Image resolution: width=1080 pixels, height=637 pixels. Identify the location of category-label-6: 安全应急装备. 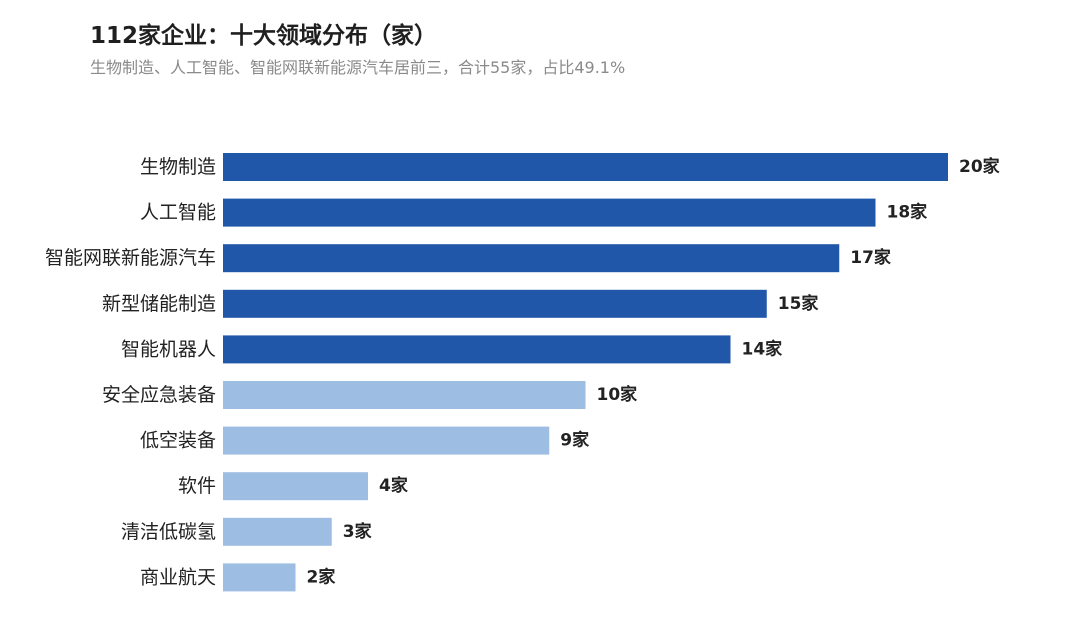
(159, 395).